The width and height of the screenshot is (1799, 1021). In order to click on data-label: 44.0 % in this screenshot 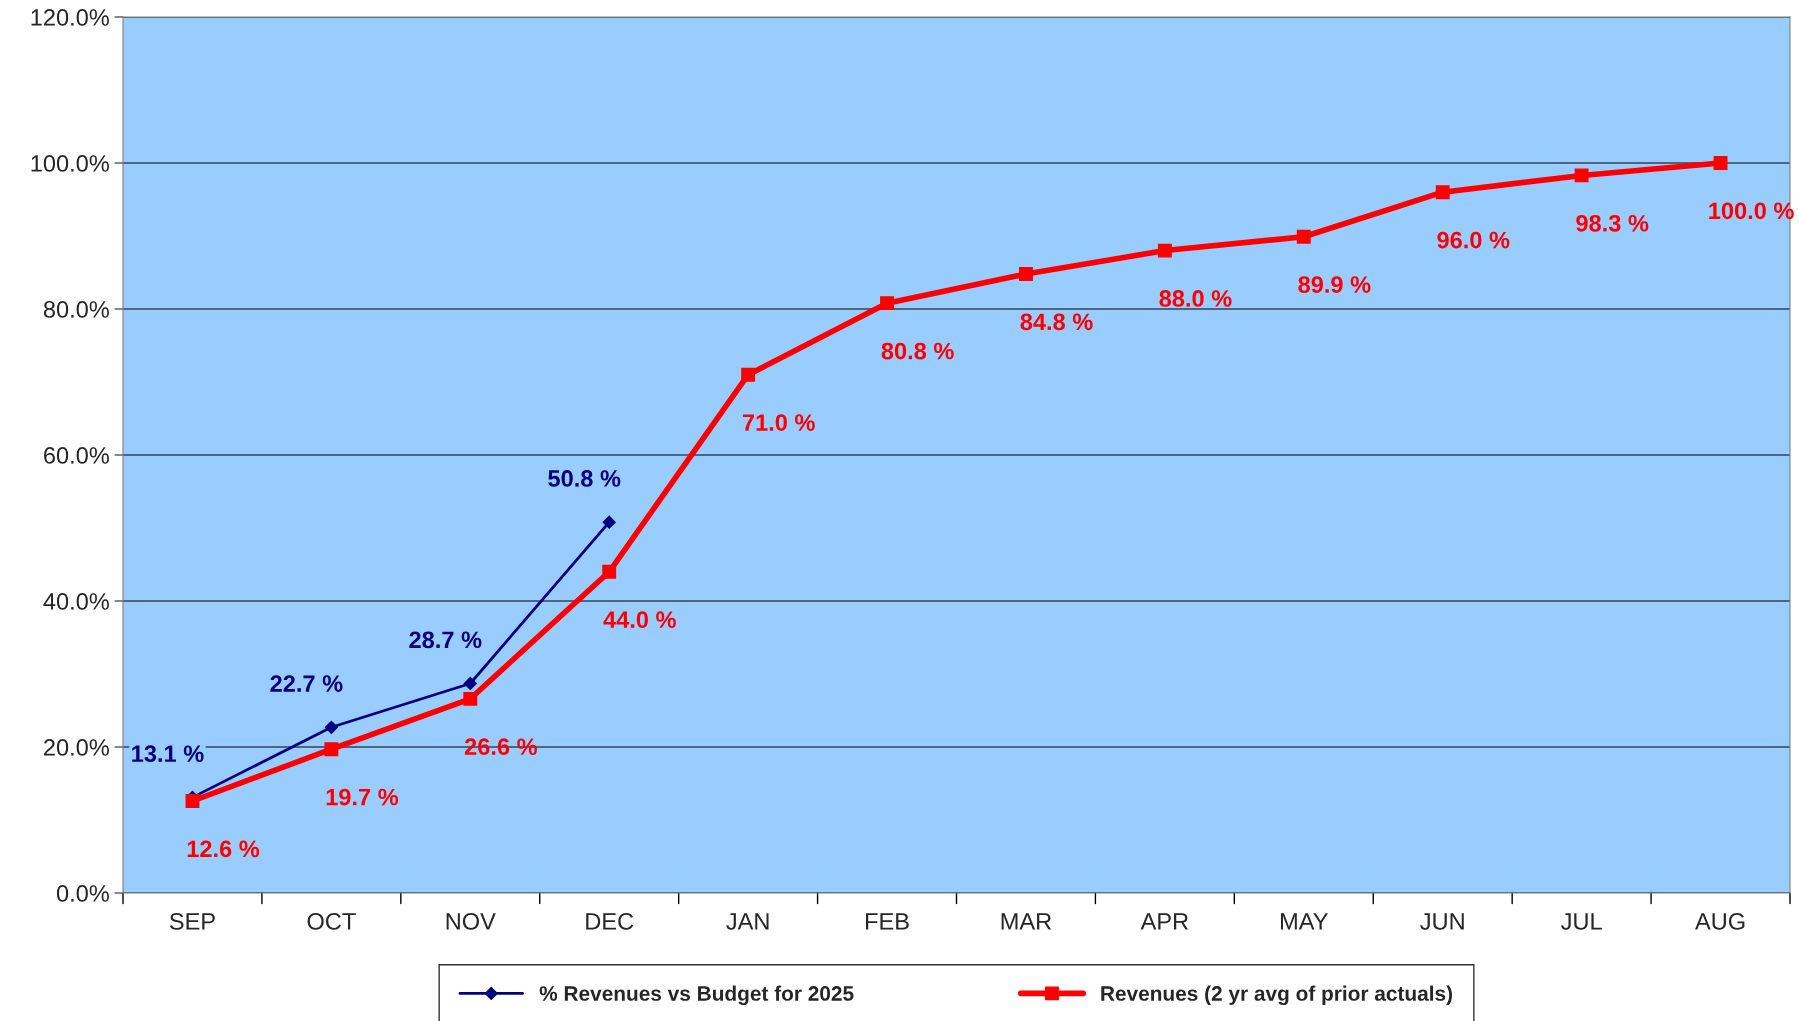, I will do `click(639, 620)`.